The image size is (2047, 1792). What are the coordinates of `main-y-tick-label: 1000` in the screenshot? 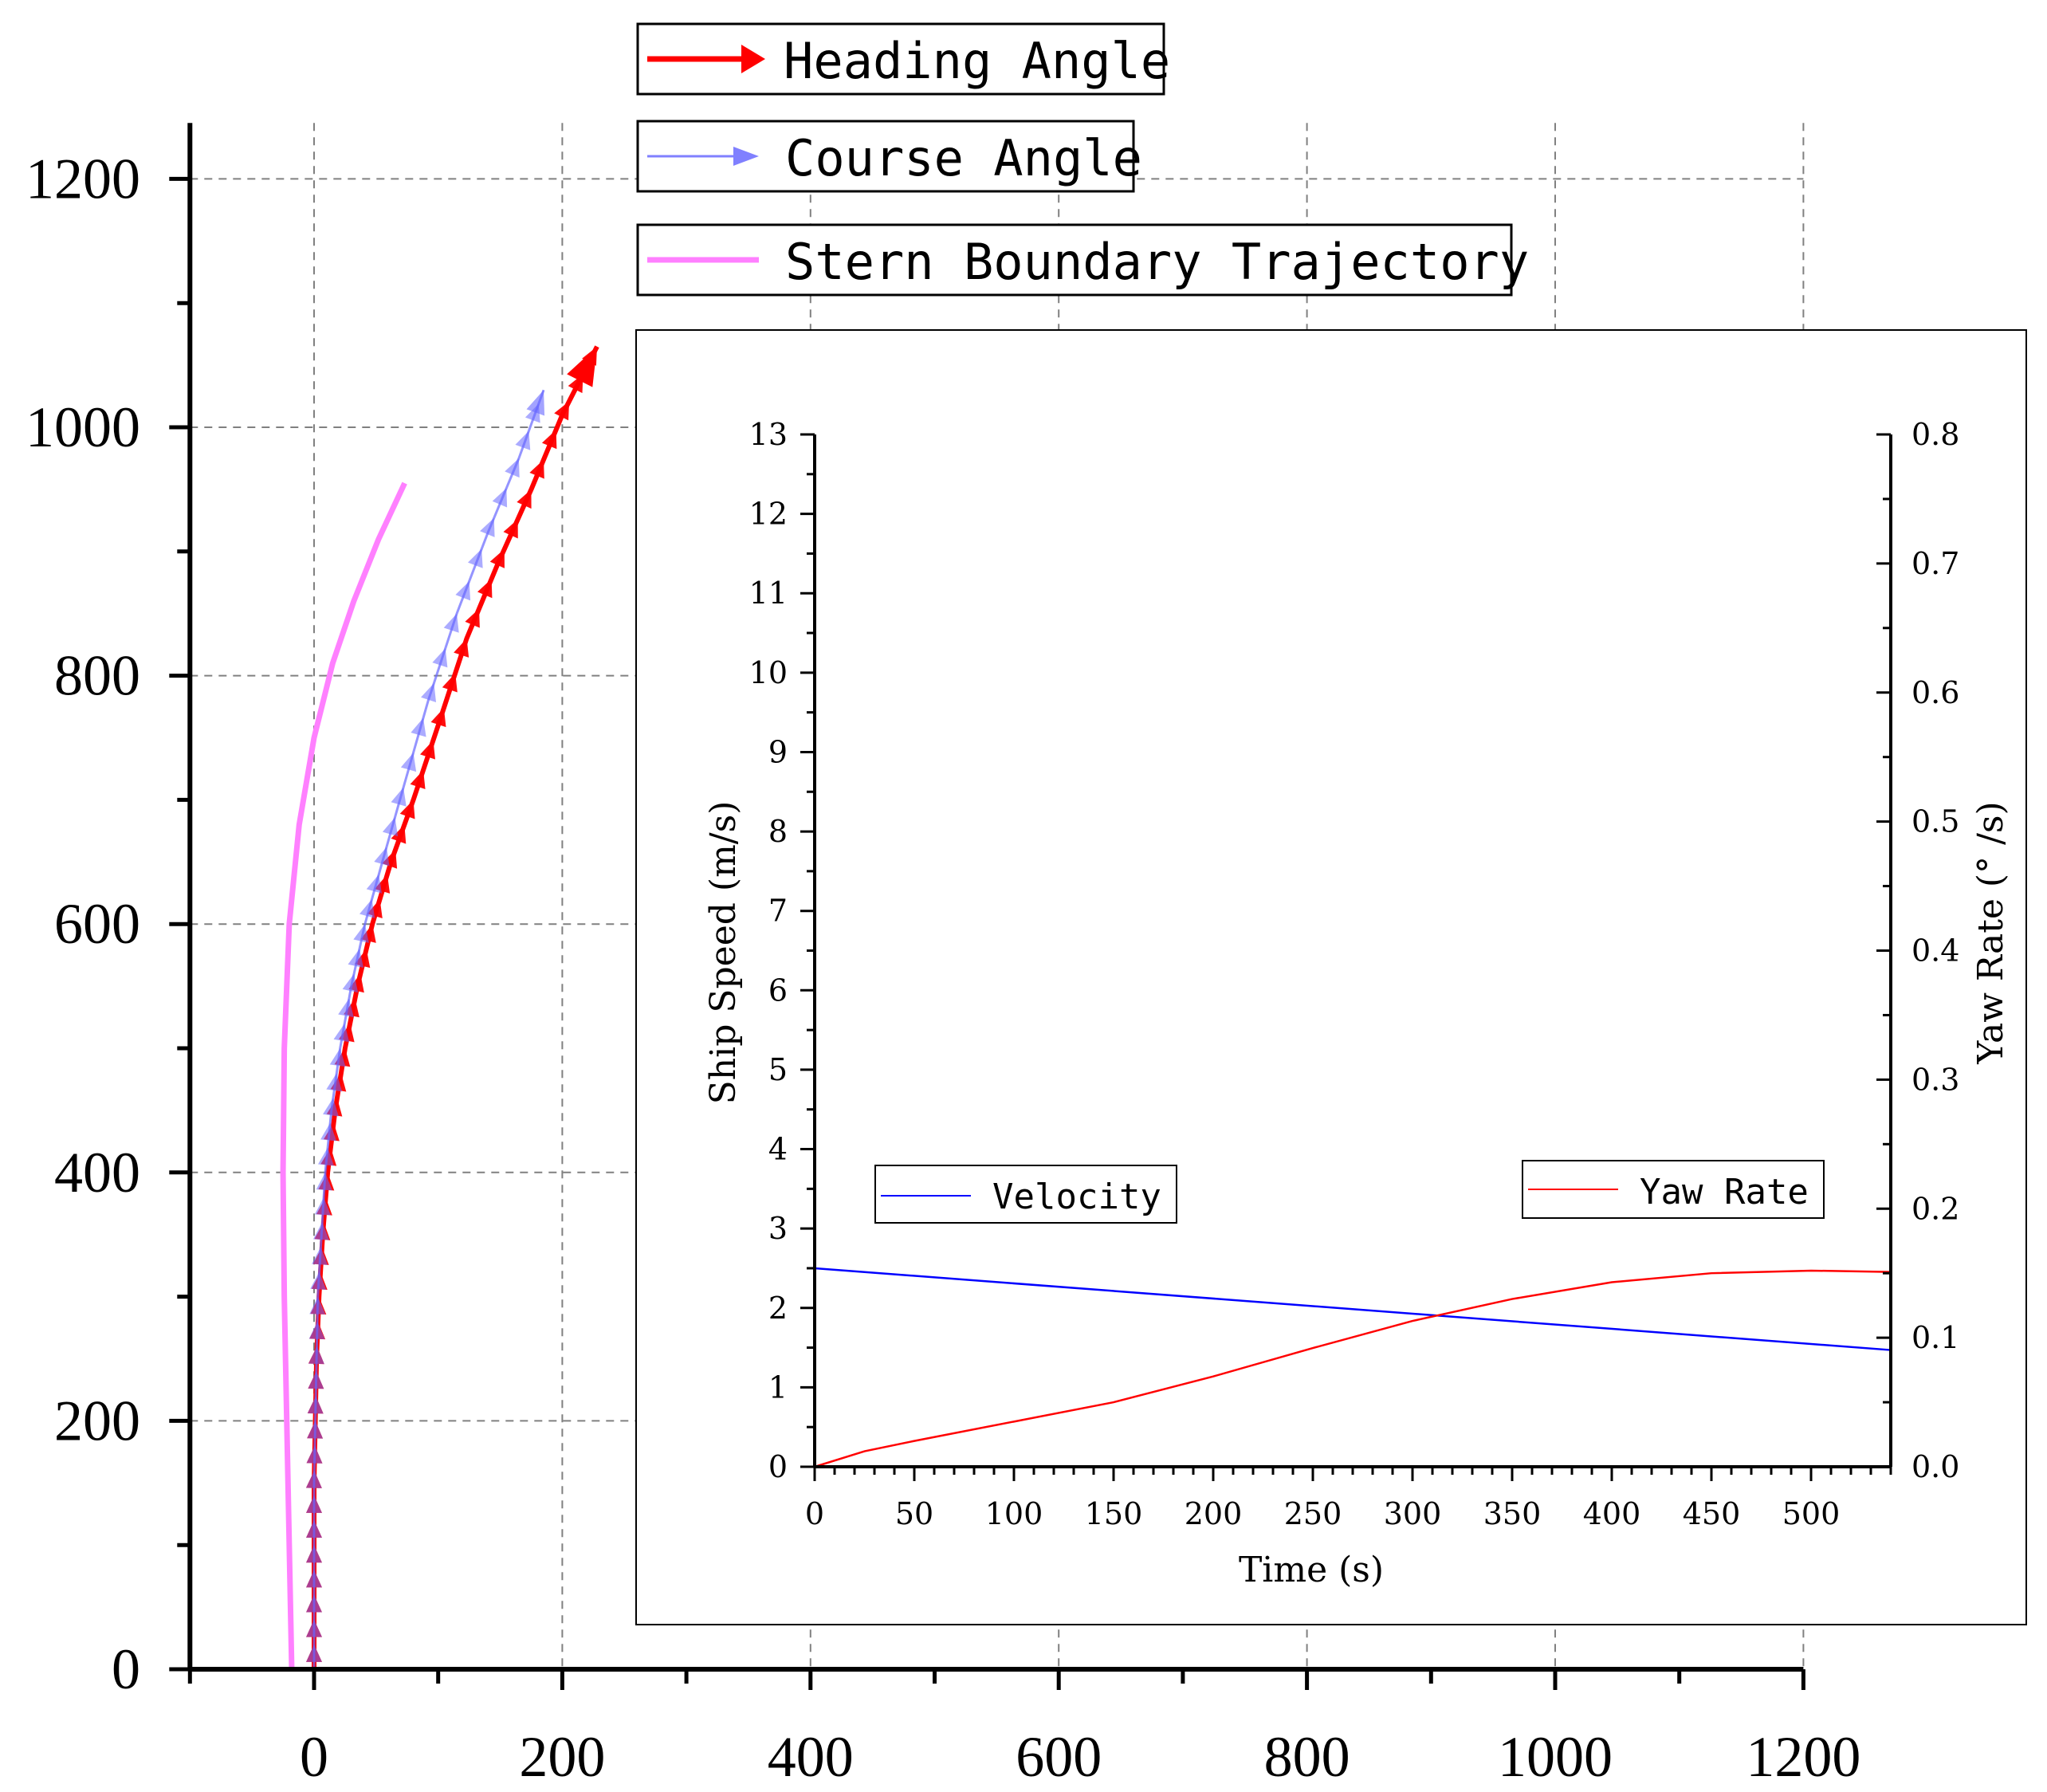 It's located at (83, 427).